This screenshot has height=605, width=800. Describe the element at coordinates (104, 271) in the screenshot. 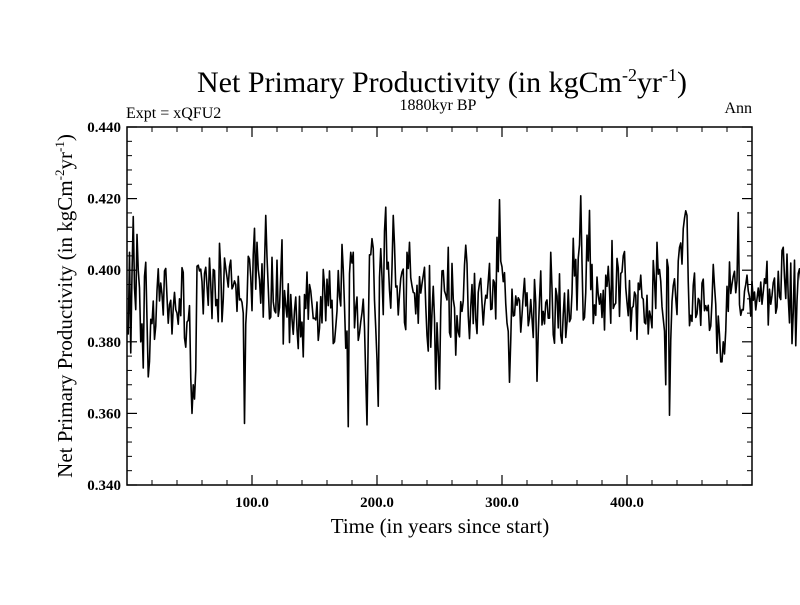

I see `y-tick-label: 0.400` at that location.